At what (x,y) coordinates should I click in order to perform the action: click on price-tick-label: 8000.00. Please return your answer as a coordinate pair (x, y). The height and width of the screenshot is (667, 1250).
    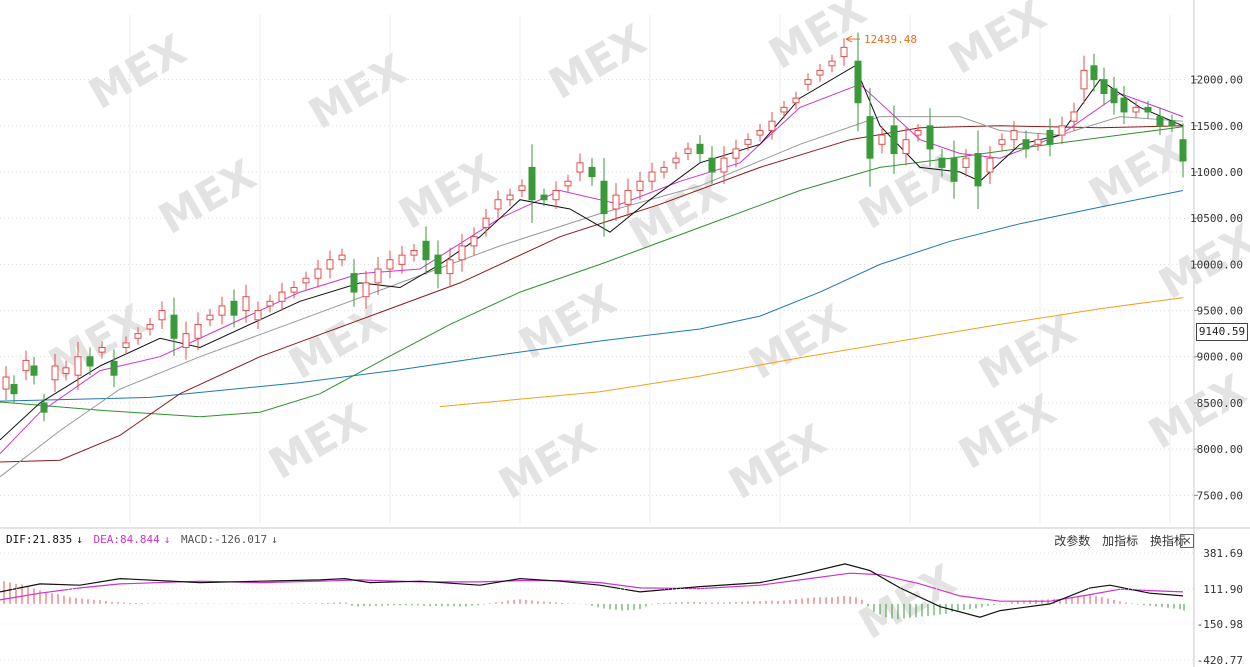
    Looking at the image, I should click on (1220, 449).